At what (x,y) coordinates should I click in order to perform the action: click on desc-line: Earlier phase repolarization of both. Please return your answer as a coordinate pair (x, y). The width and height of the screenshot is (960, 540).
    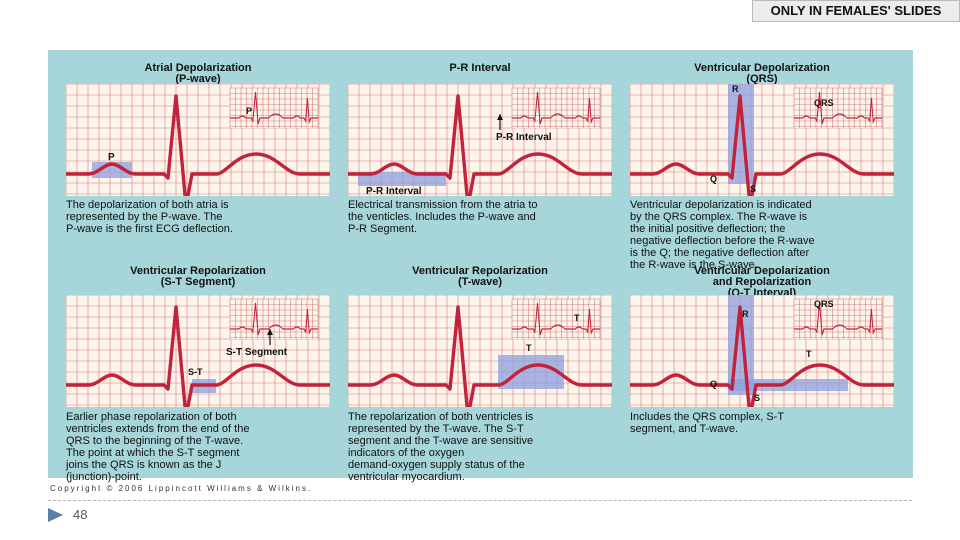
    Looking at the image, I should click on (151, 417).